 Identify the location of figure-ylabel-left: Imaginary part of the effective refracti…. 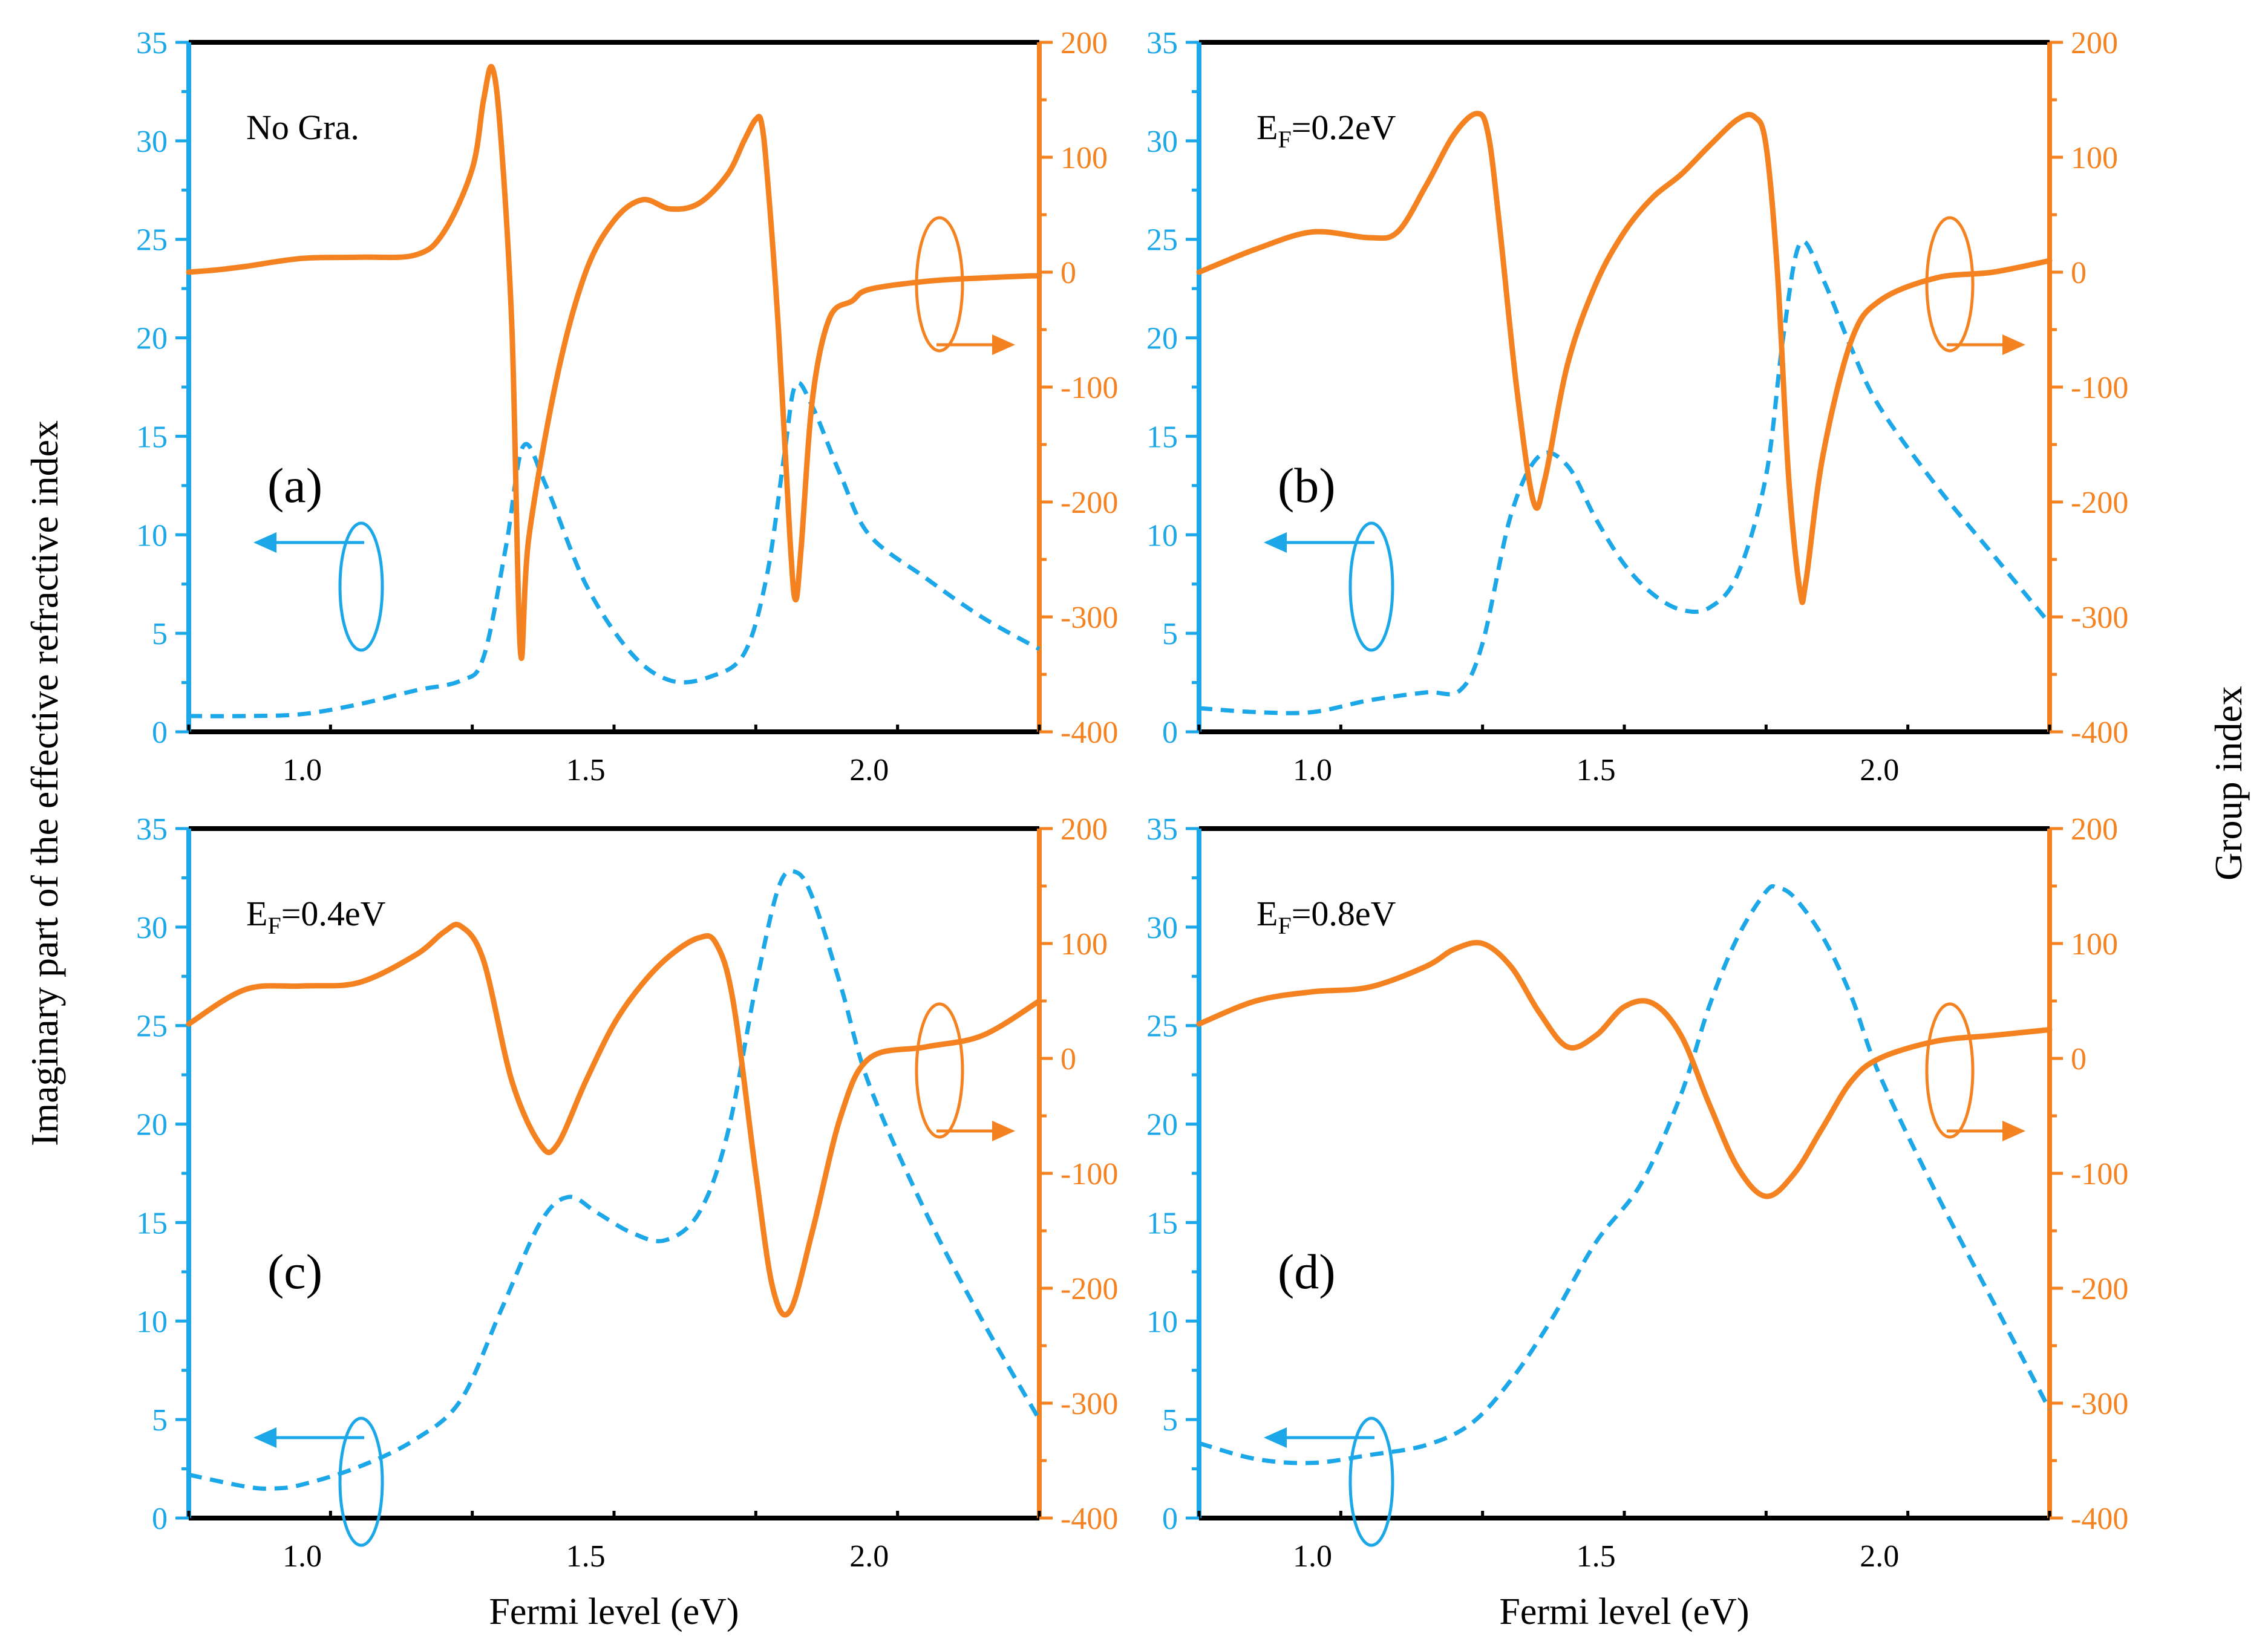
(44, 783).